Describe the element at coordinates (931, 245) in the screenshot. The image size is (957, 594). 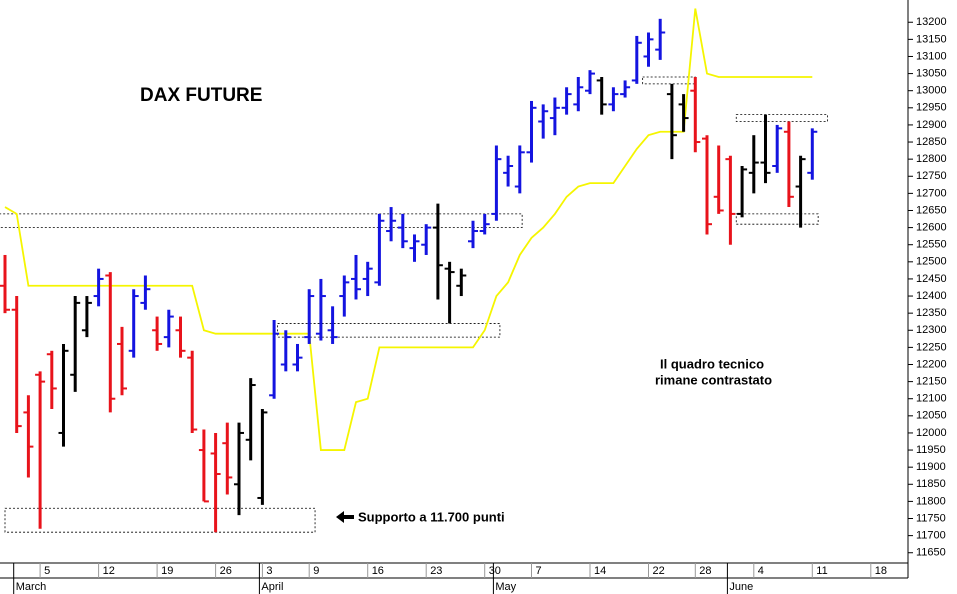
I see `y-tick-label: 12550` at that location.